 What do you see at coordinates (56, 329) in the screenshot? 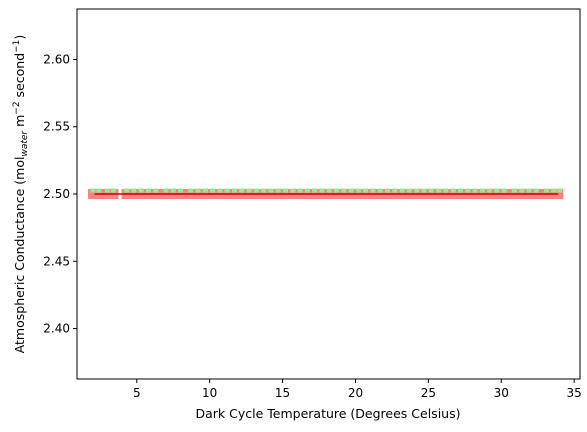
I see `y-tick-label: 2.40` at bounding box center [56, 329].